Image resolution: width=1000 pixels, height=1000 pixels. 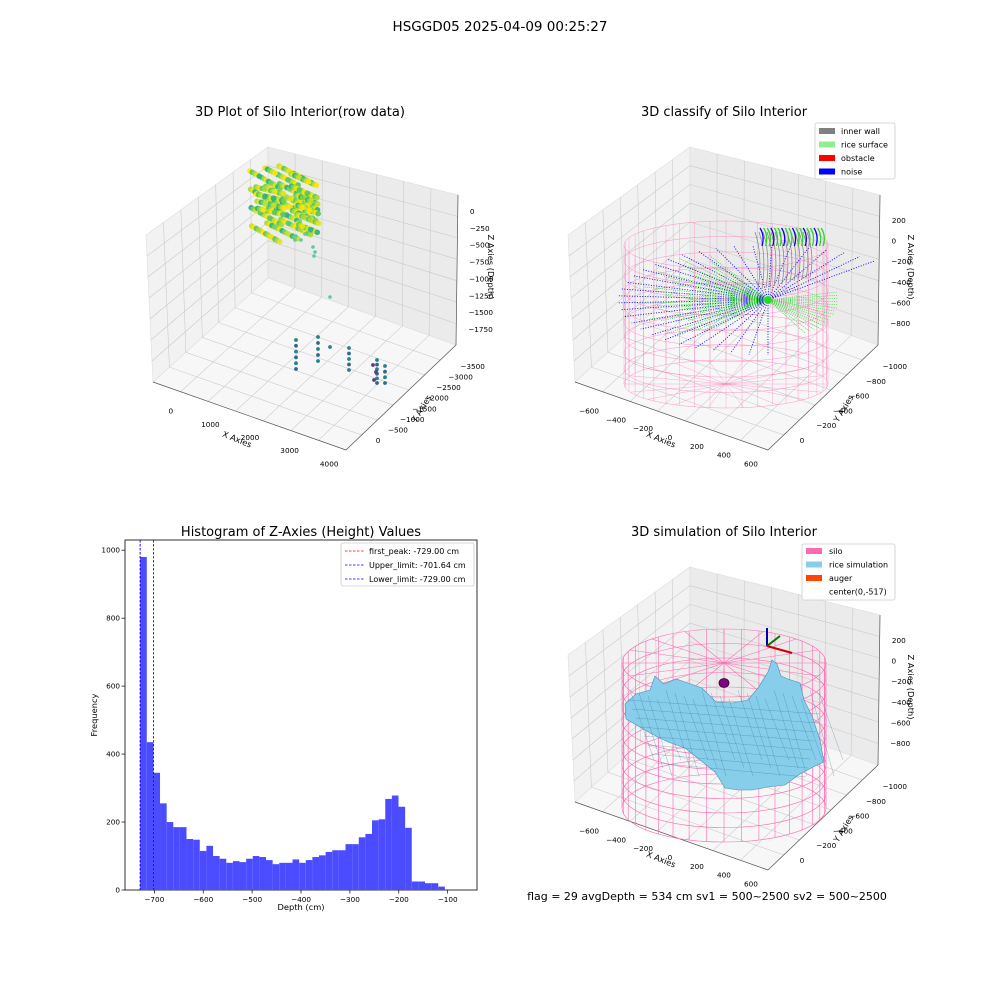 I want to click on tick-label: 1000, so click(x=210, y=424).